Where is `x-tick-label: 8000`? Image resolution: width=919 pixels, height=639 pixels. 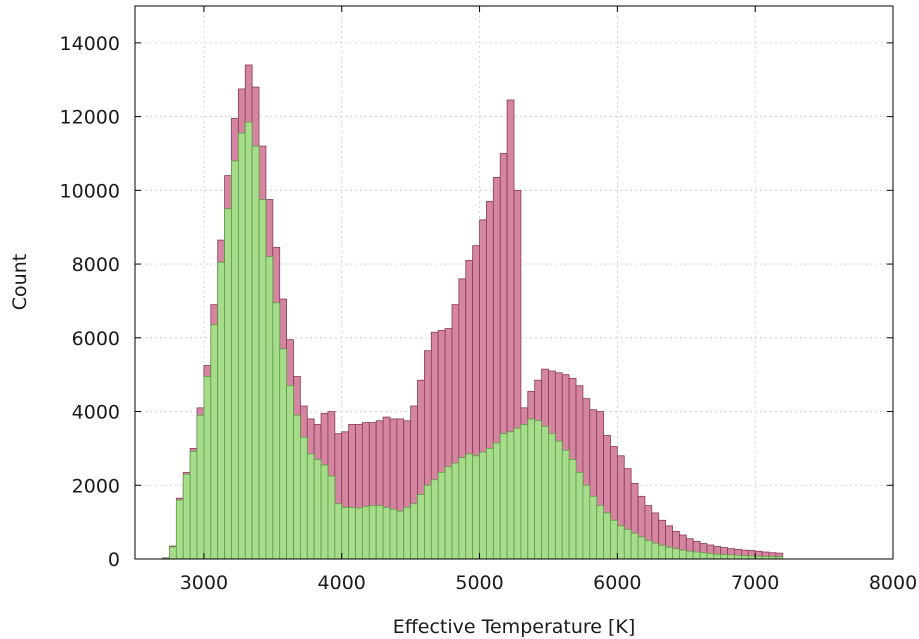
x-tick-label: 8000 is located at coordinates (893, 583).